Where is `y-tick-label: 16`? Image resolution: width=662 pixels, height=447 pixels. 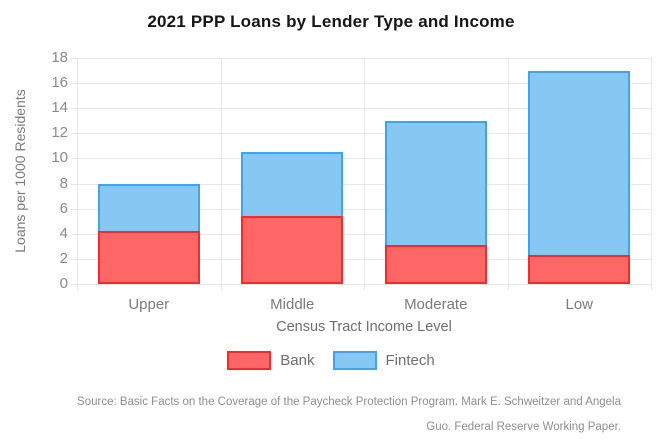 y-tick-label: 16 is located at coordinates (59, 83).